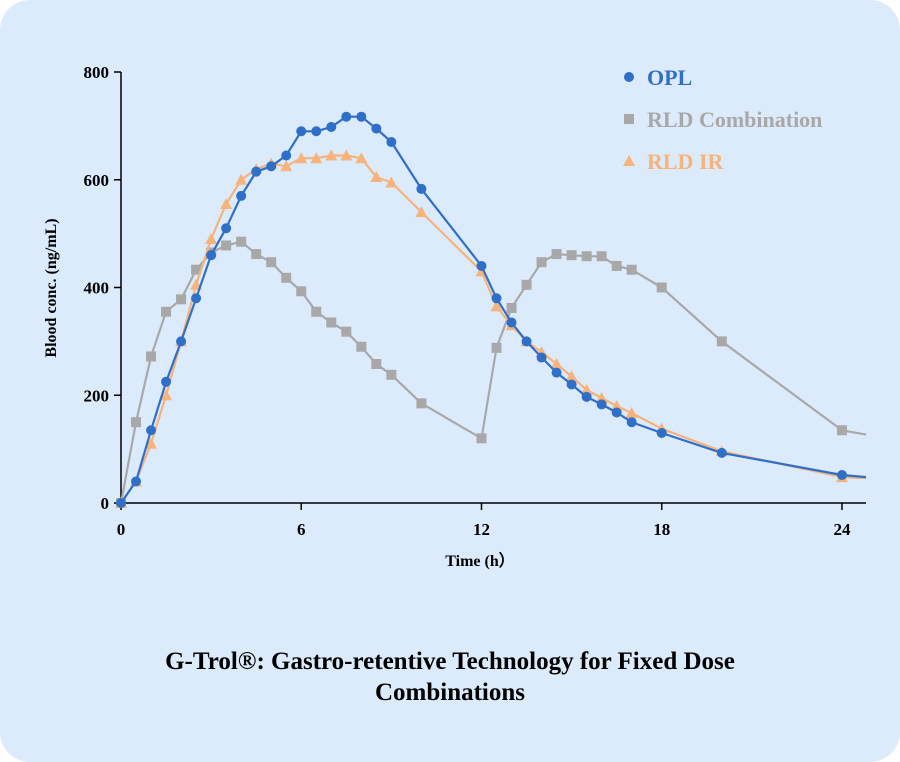  I want to click on y-tick-label: 200, so click(97, 395).